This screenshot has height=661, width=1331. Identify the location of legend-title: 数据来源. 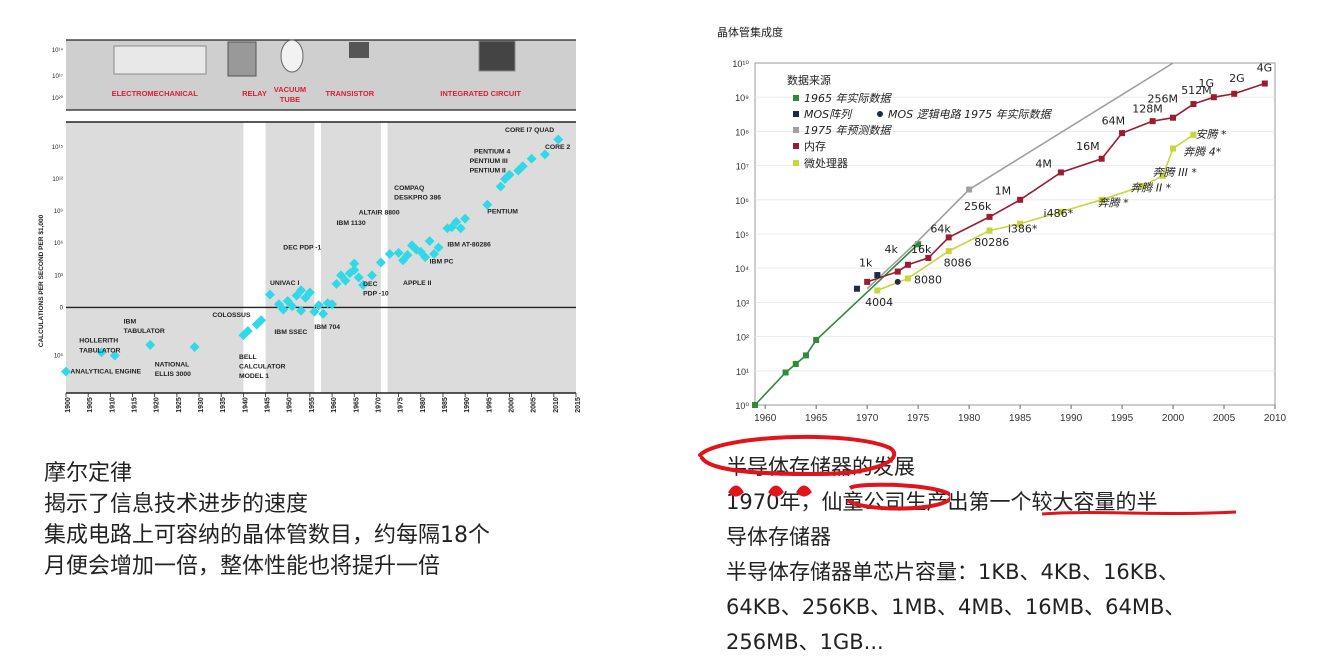
(809, 80).